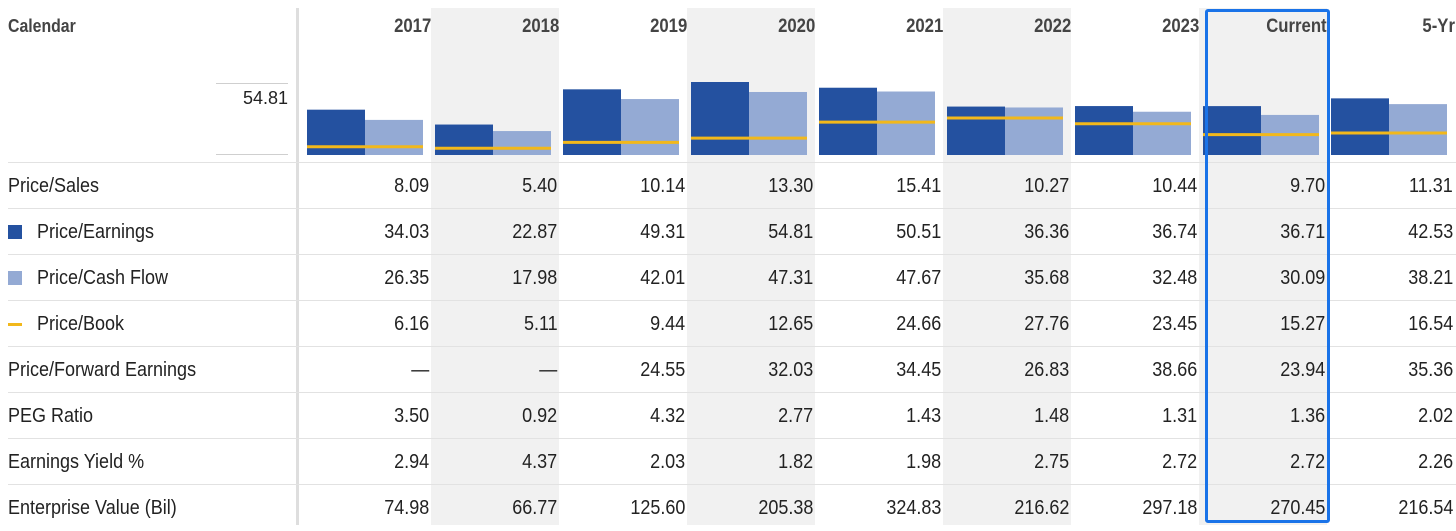 The image size is (1456, 531). What do you see at coordinates (791, 185) in the screenshot?
I see `cell-value: 13.30` at bounding box center [791, 185].